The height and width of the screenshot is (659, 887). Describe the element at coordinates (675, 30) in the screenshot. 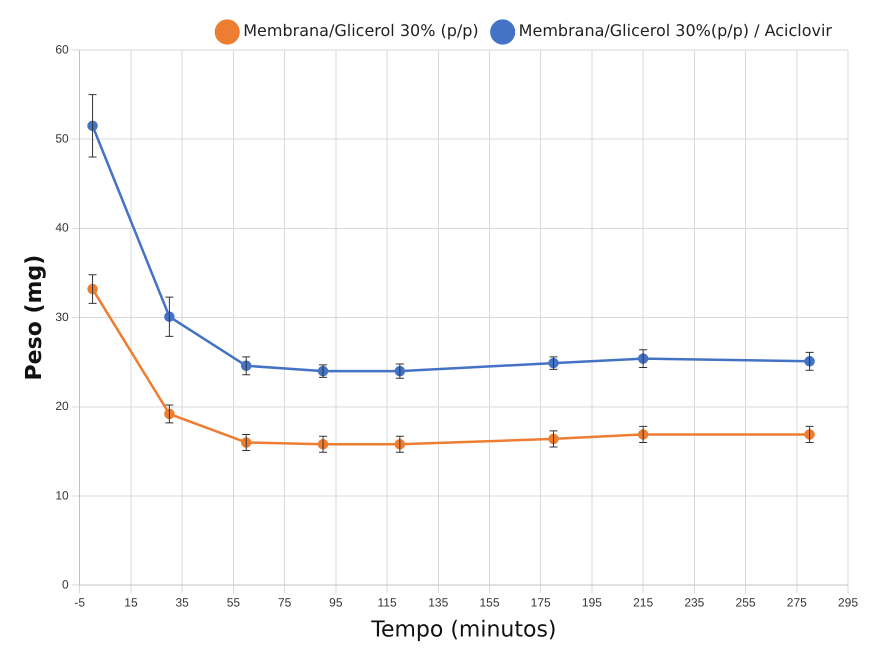

I see `legend-label: Membrana/Glicerol 30%(p/p) / Aciclovir` at that location.